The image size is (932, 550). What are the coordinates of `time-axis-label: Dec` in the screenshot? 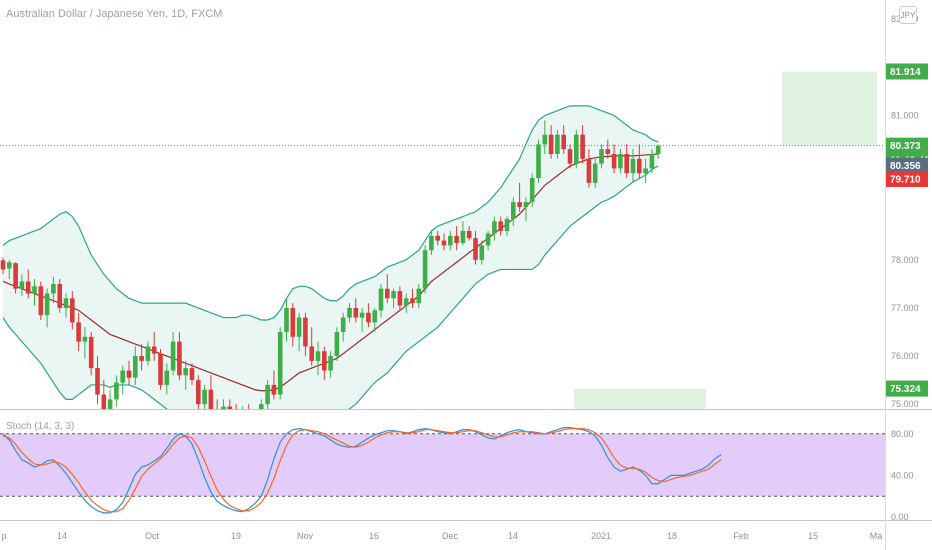 It's located at (450, 536).